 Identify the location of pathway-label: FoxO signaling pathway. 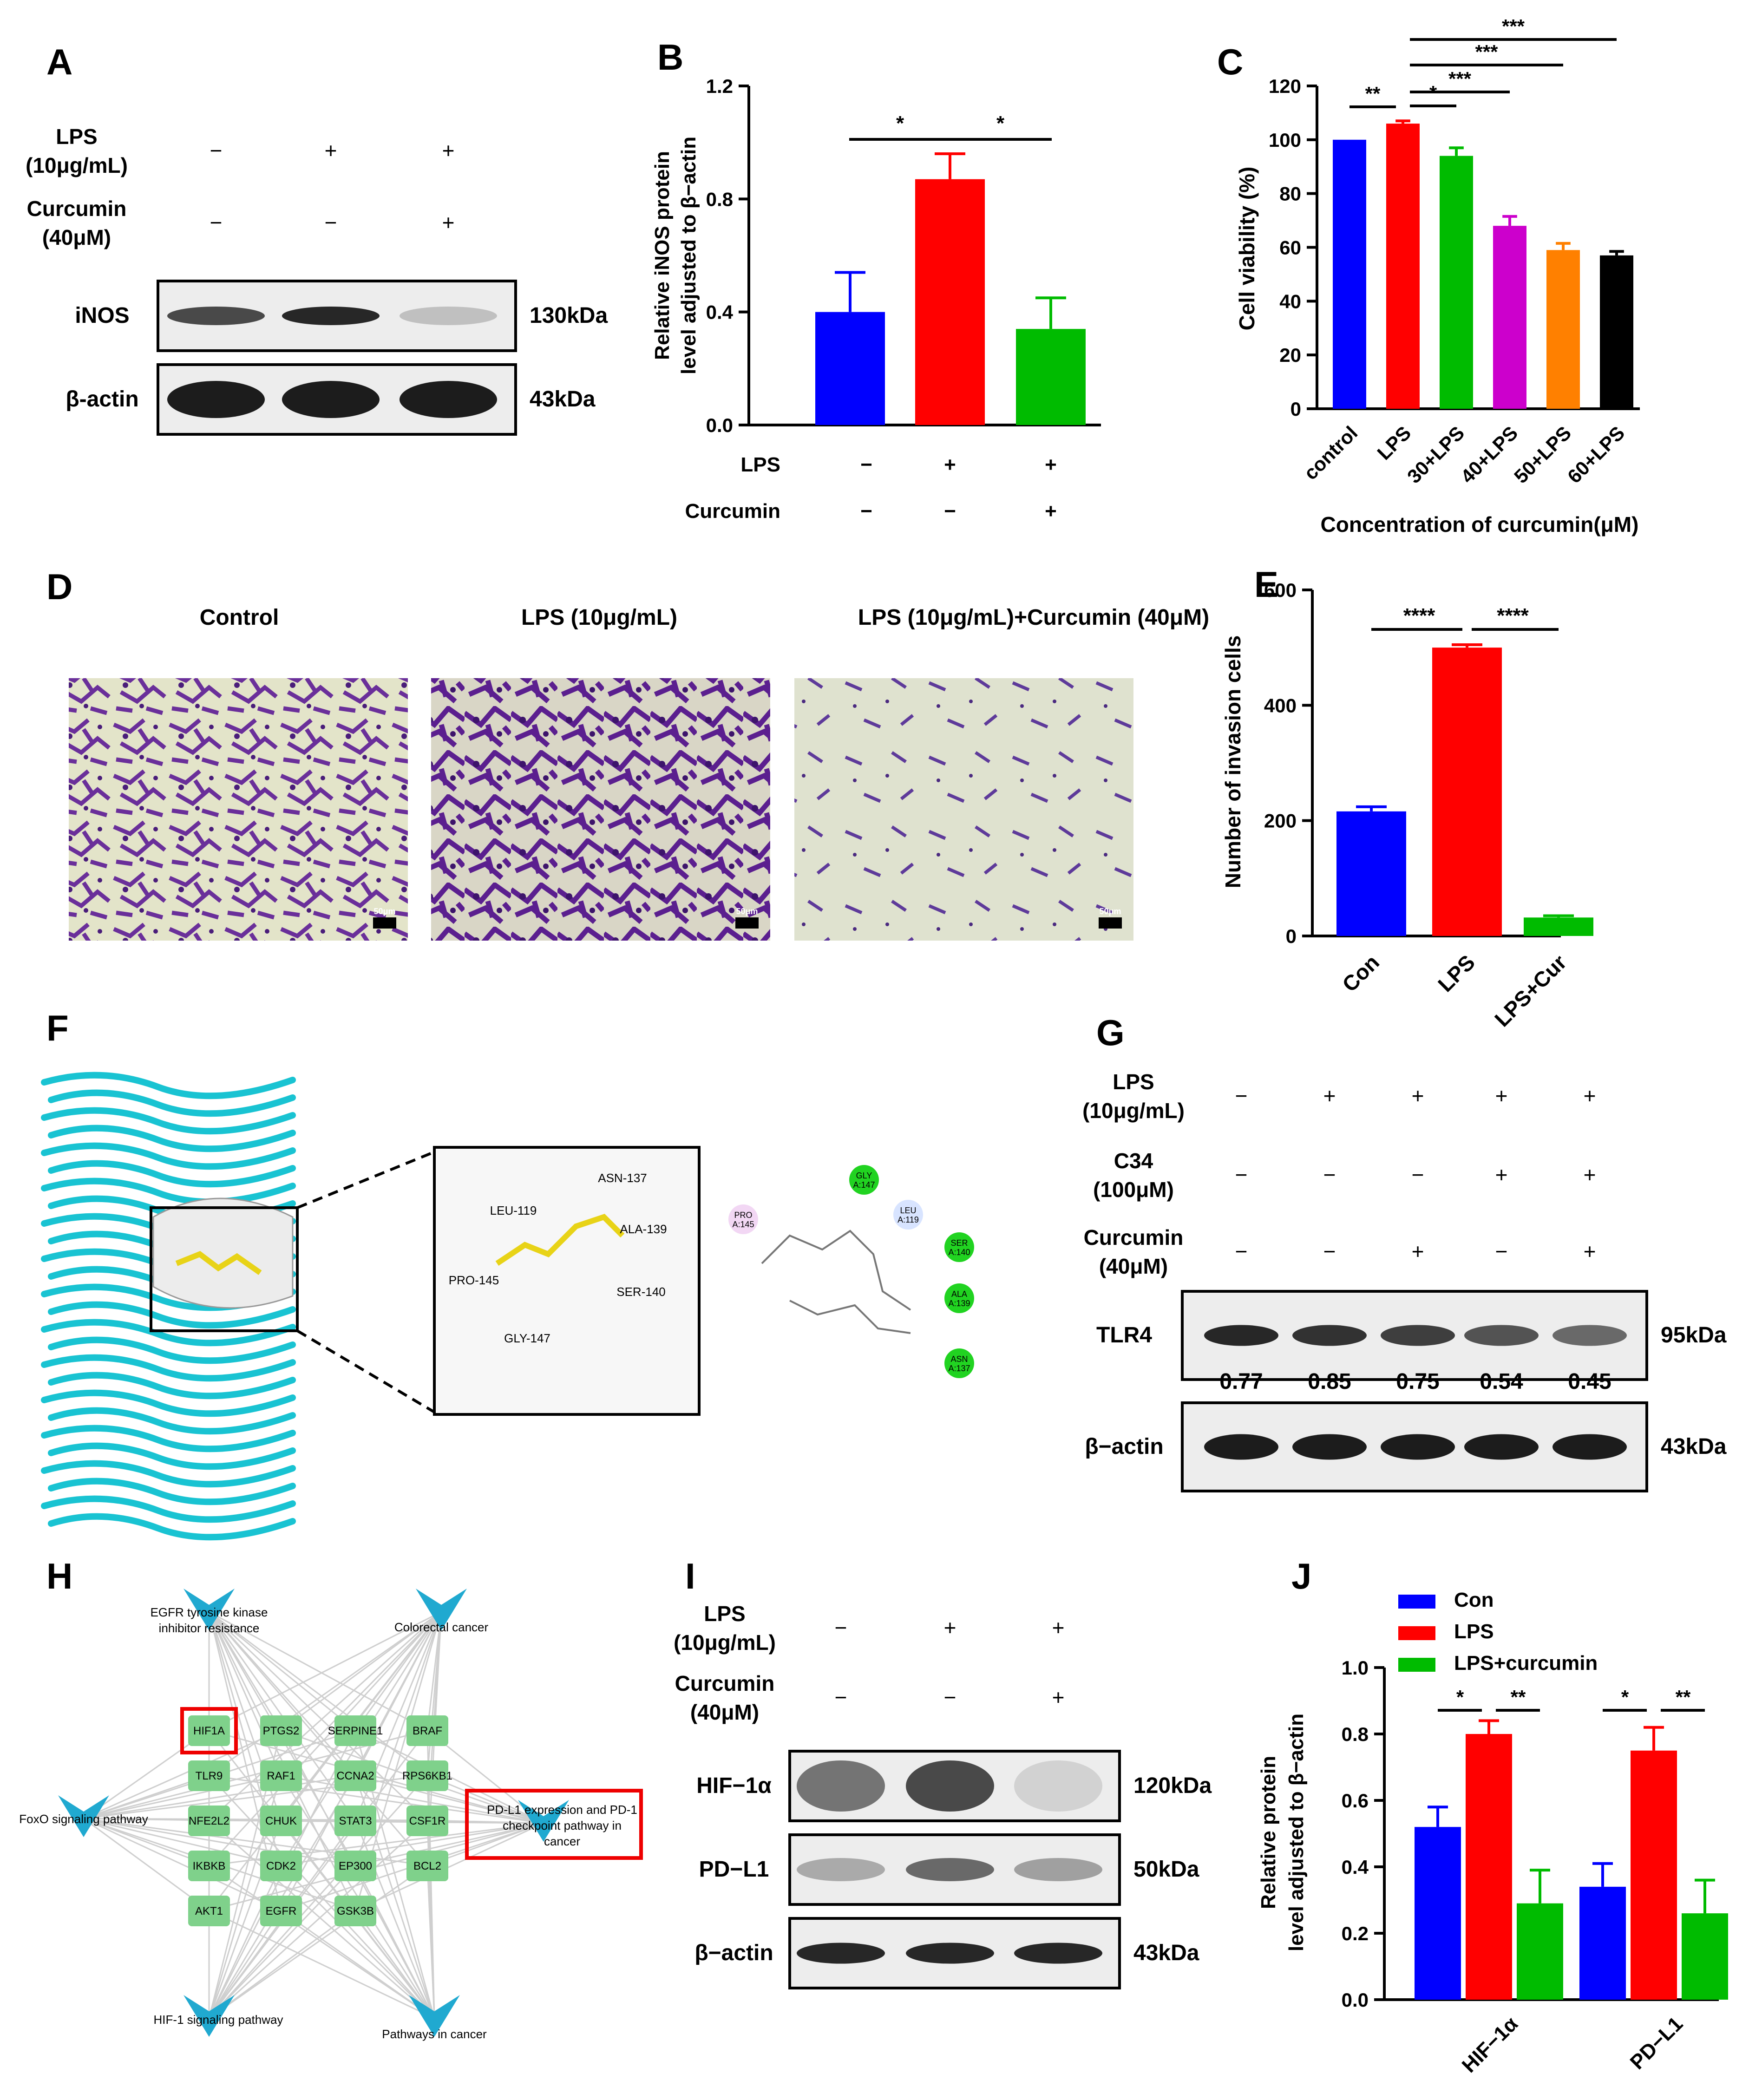
(83, 1819).